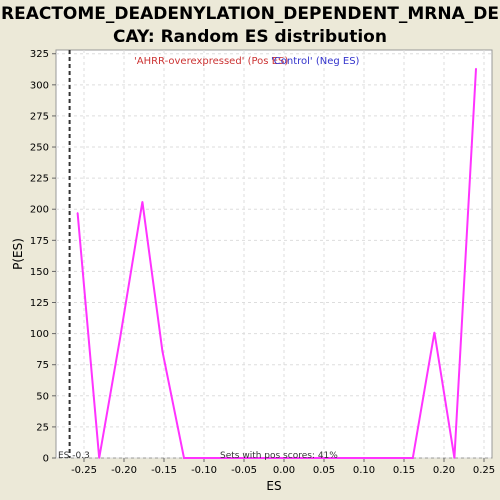 Image resolution: width=500 pixels, height=500 pixels. Describe the element at coordinates (74, 456) in the screenshot. I see `es-marker-label: ES -0.3` at that location.